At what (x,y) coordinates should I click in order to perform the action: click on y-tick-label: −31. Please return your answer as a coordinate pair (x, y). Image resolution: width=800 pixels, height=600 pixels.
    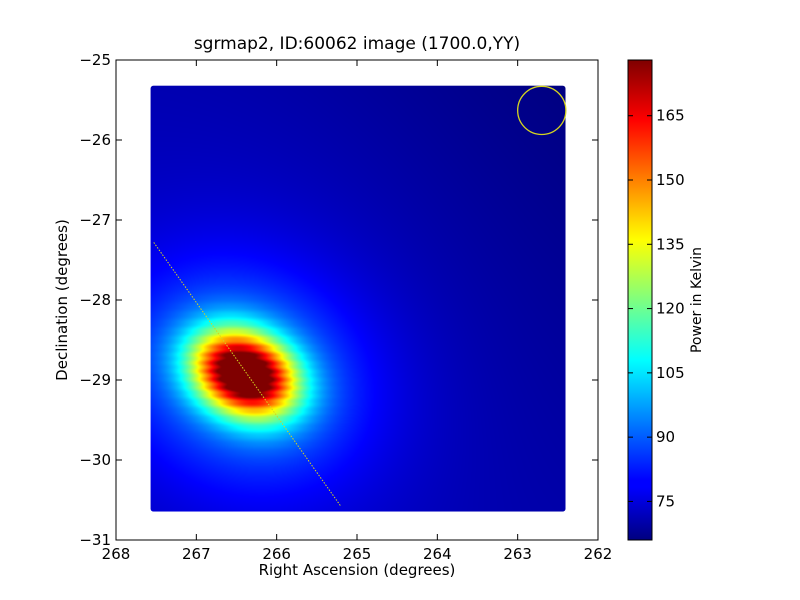
    Looking at the image, I should click on (95, 540).